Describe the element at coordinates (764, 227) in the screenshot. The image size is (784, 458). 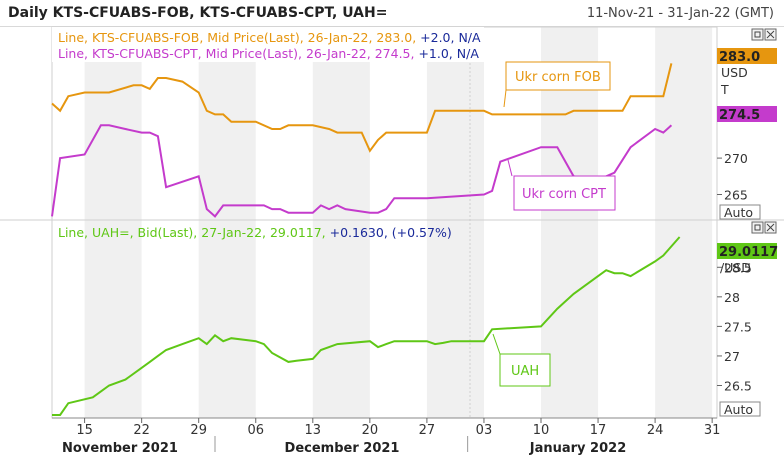
I see `bottom-panel-controls` at that location.